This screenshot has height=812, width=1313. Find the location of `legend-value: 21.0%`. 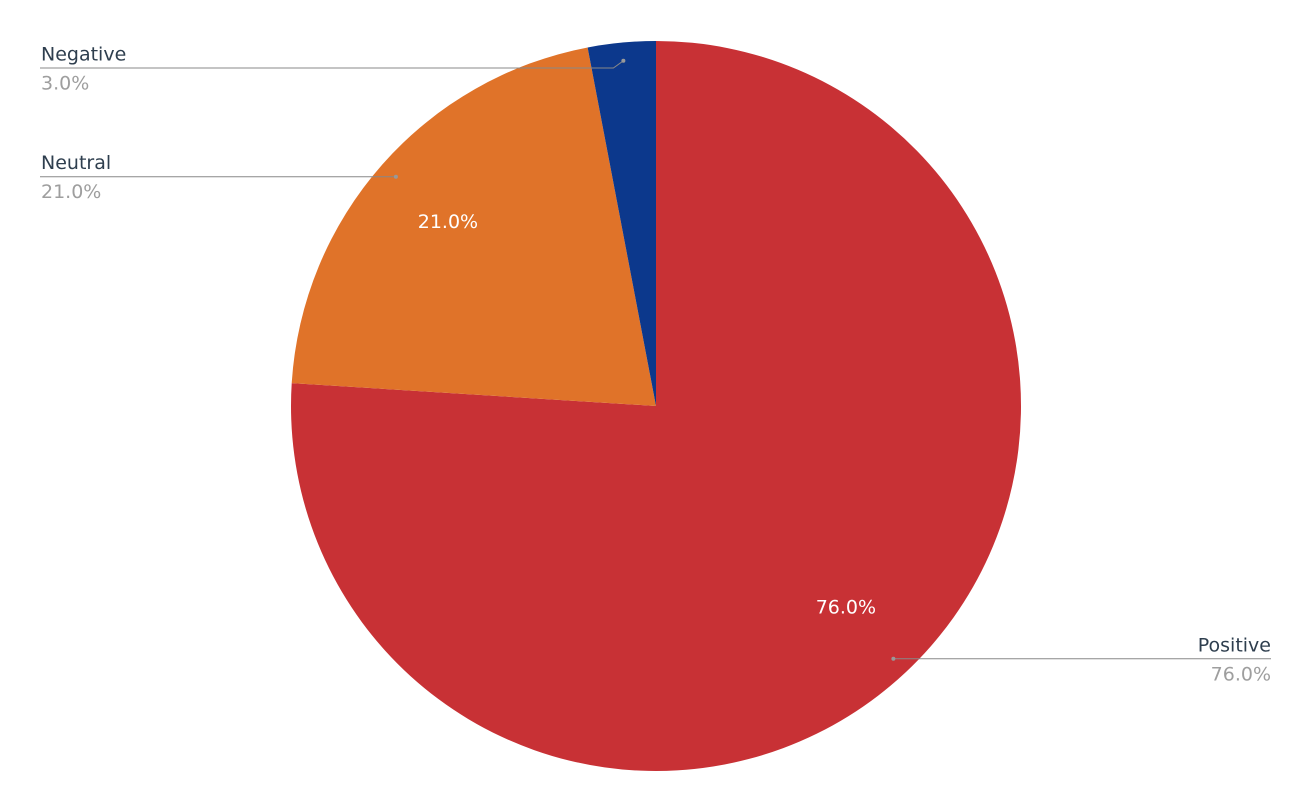

legend-value: 21.0% is located at coordinates (71, 192).